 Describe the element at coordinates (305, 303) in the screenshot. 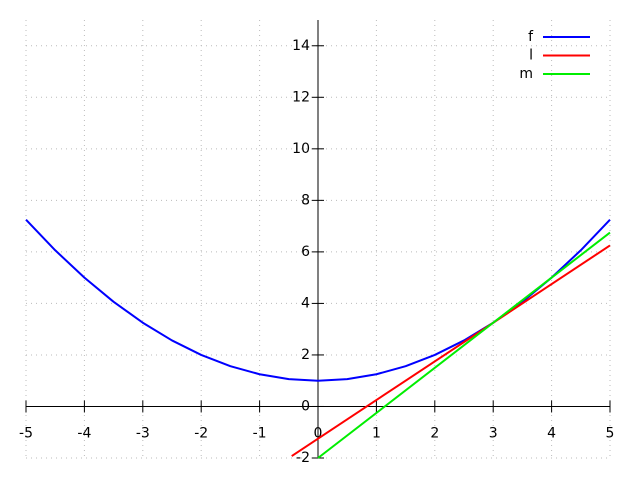

I see `y-tick-label: 4` at that location.